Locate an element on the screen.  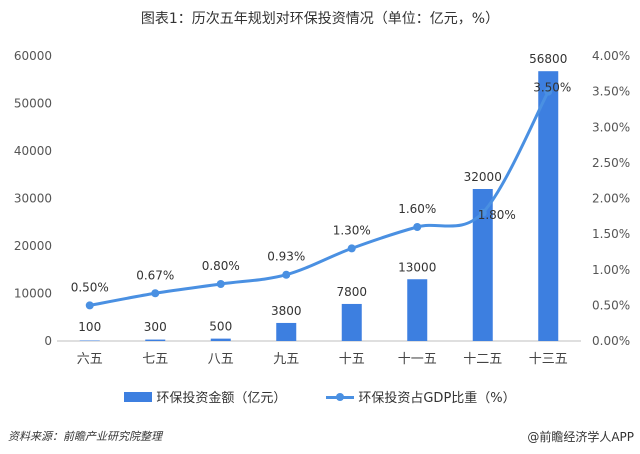
y-right-tick-label: 4.00% is located at coordinates (611, 56).